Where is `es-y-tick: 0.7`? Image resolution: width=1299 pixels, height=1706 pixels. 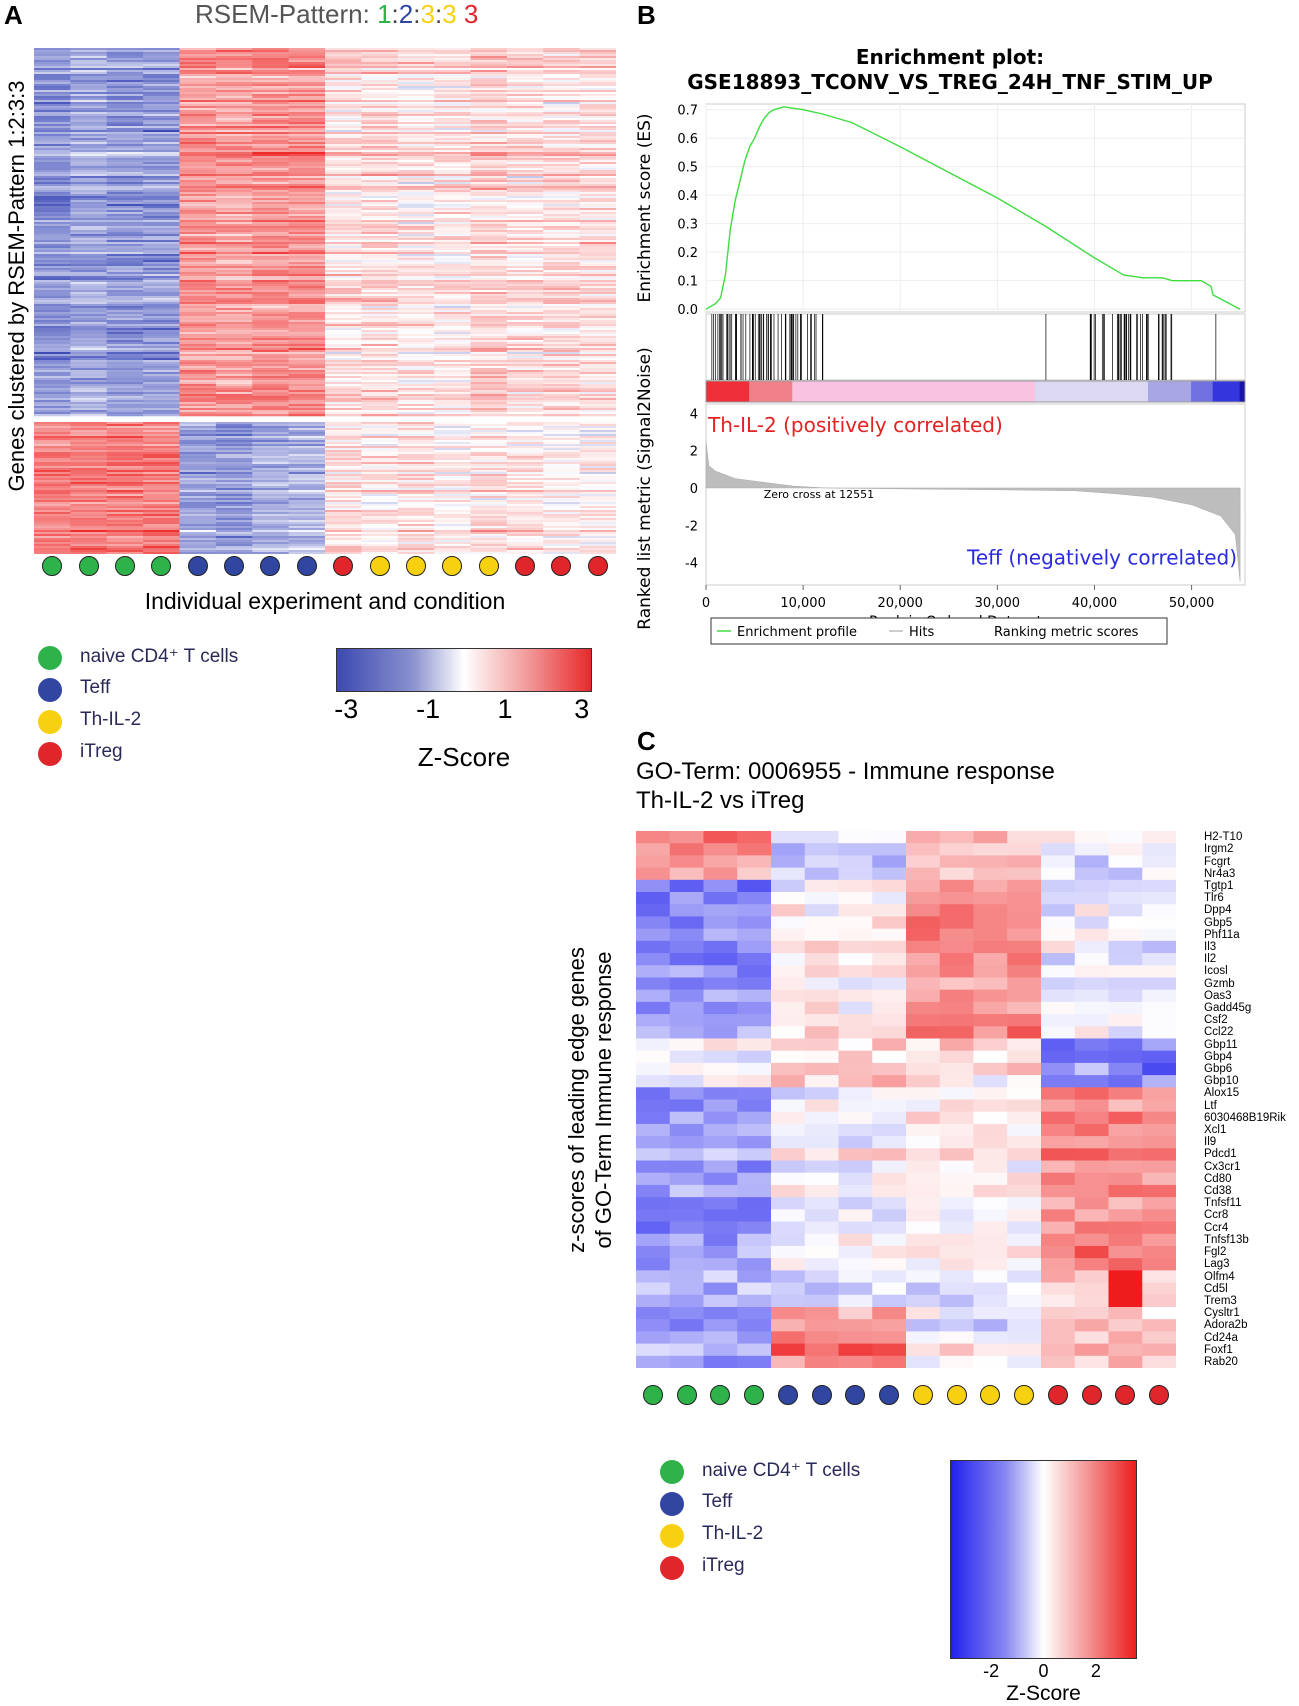 es-y-tick: 0.7 is located at coordinates (687, 111).